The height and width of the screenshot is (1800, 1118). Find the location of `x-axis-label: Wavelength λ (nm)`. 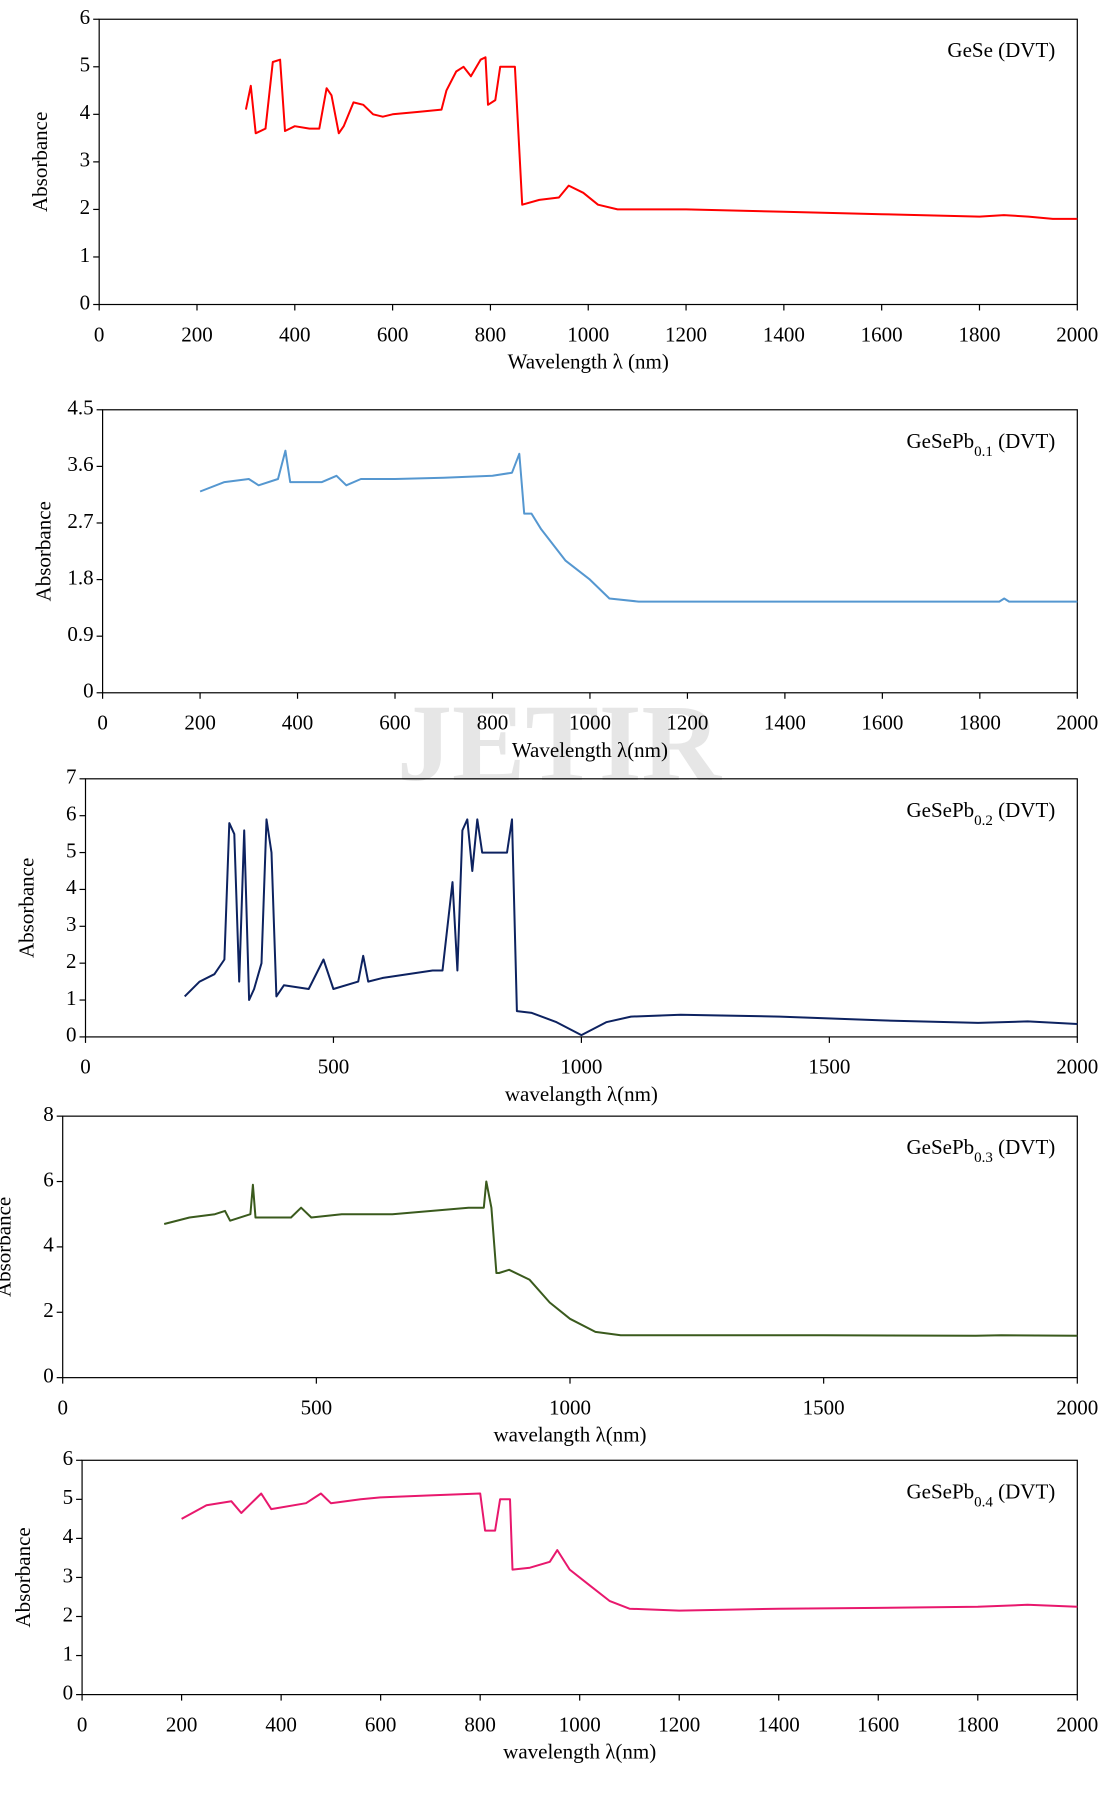

x-axis-label: Wavelength λ (nm) is located at coordinates (588, 362).